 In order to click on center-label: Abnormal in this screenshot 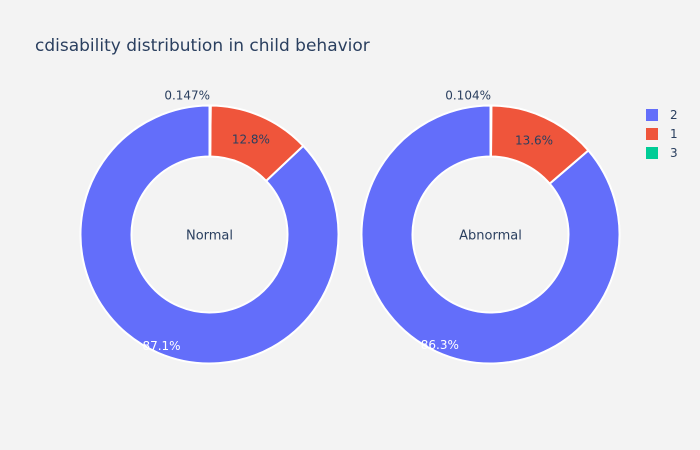, I will do `click(490, 236)`.